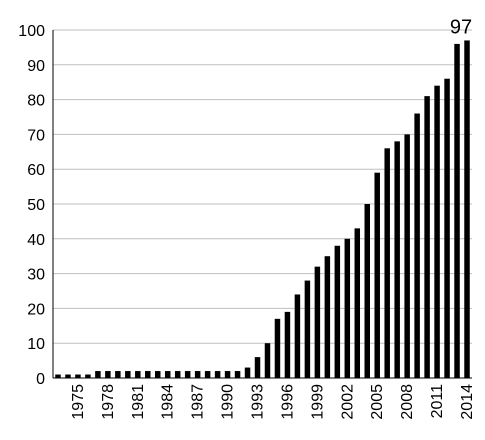 The width and height of the screenshot is (485, 440). I want to click on bar-1980, so click(128, 374).